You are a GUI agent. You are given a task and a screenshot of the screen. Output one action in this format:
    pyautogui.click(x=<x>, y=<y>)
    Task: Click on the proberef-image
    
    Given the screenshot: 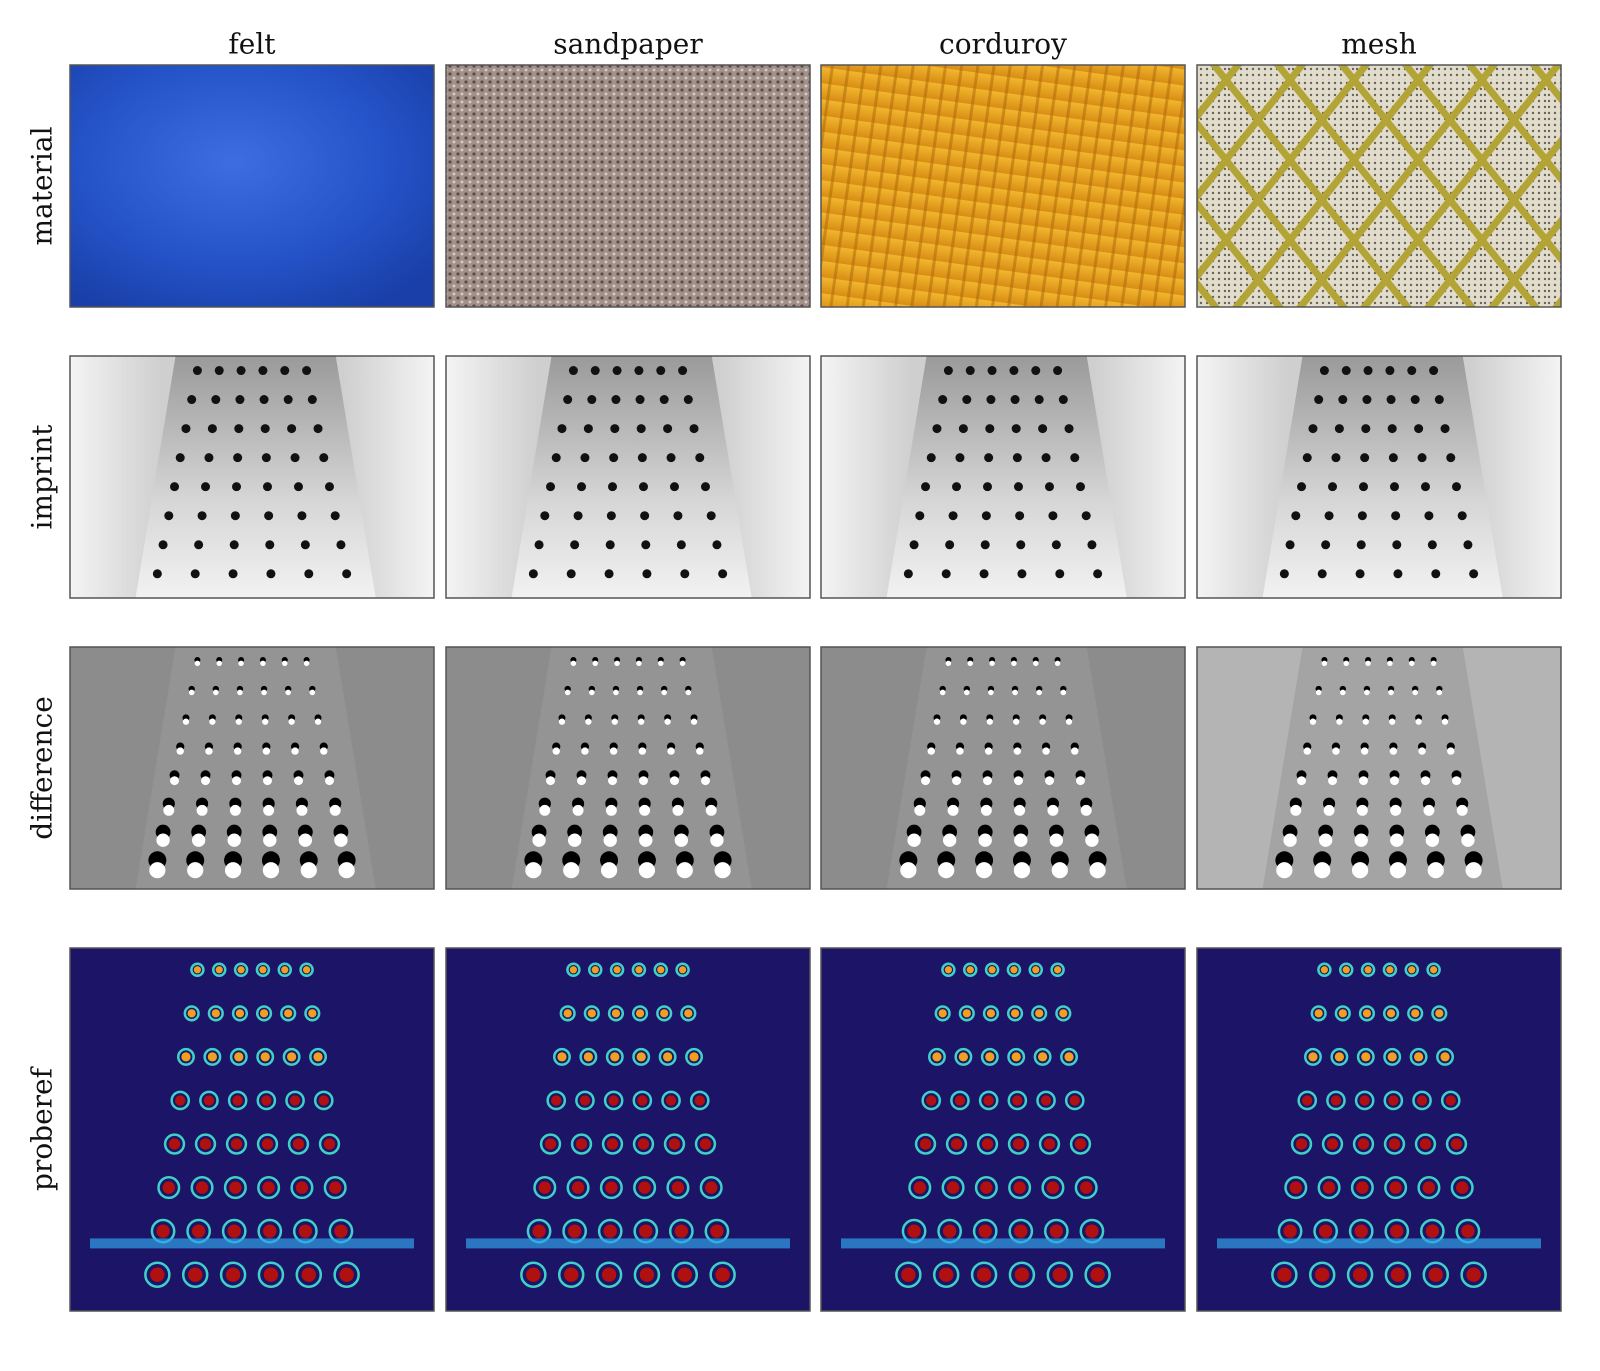 What is the action you would take?
    pyautogui.click(x=628, y=1129)
    